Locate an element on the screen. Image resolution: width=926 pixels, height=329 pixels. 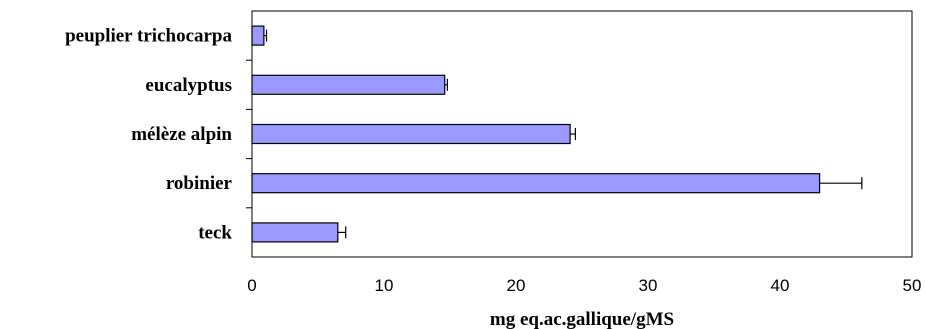
ticks-layer is located at coordinates (249, 134).